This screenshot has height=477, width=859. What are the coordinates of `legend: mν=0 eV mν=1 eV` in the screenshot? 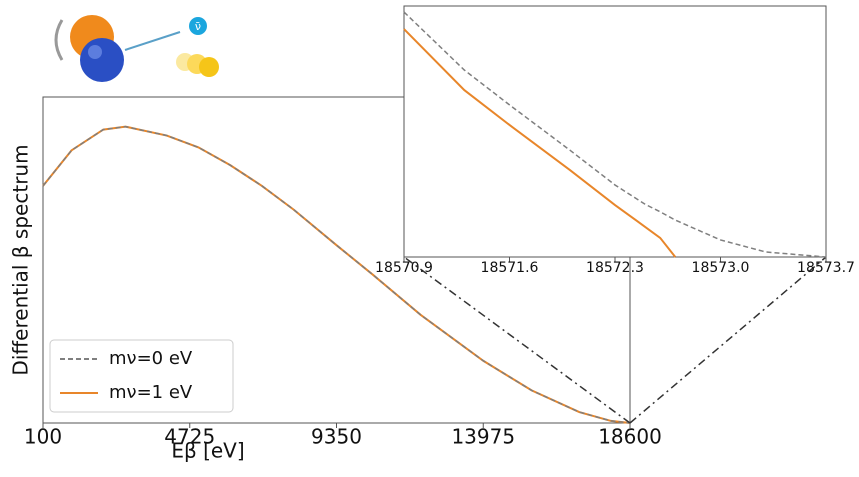 It's located at (141, 376).